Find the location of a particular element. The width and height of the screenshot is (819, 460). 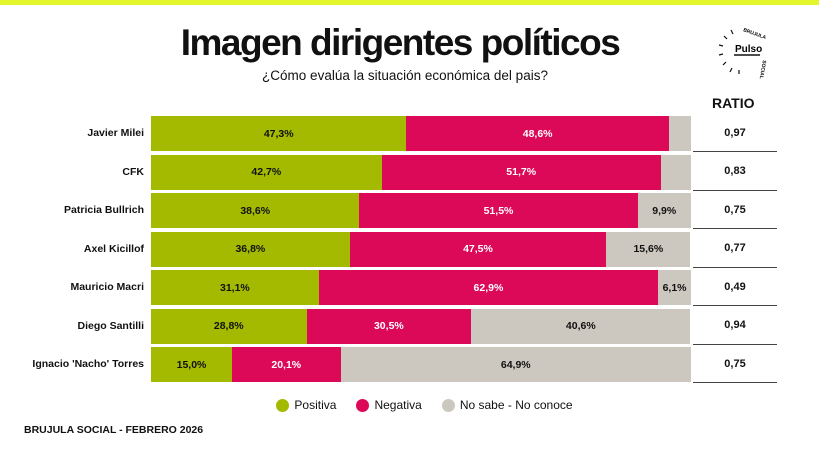

legend: Positiva Negativa No sabe - No conoce is located at coordinates (409, 405).